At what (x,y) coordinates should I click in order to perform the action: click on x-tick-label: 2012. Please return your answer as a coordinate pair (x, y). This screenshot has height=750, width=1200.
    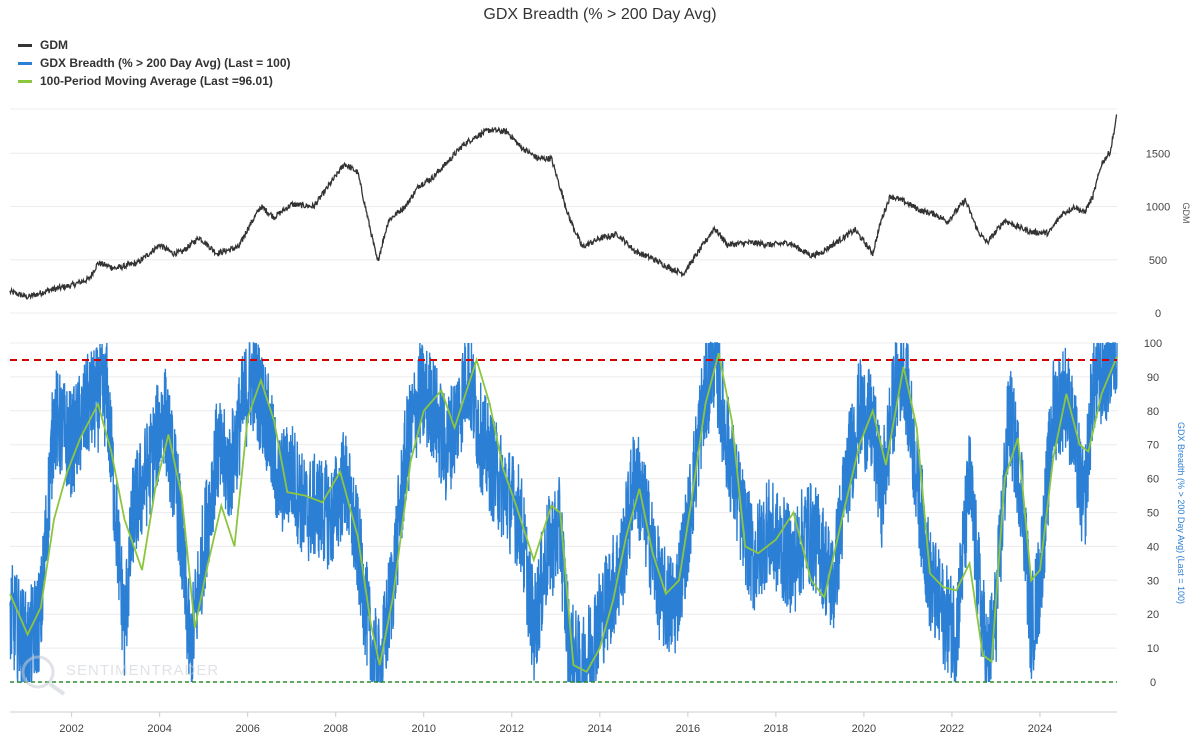
    Looking at the image, I should click on (512, 729).